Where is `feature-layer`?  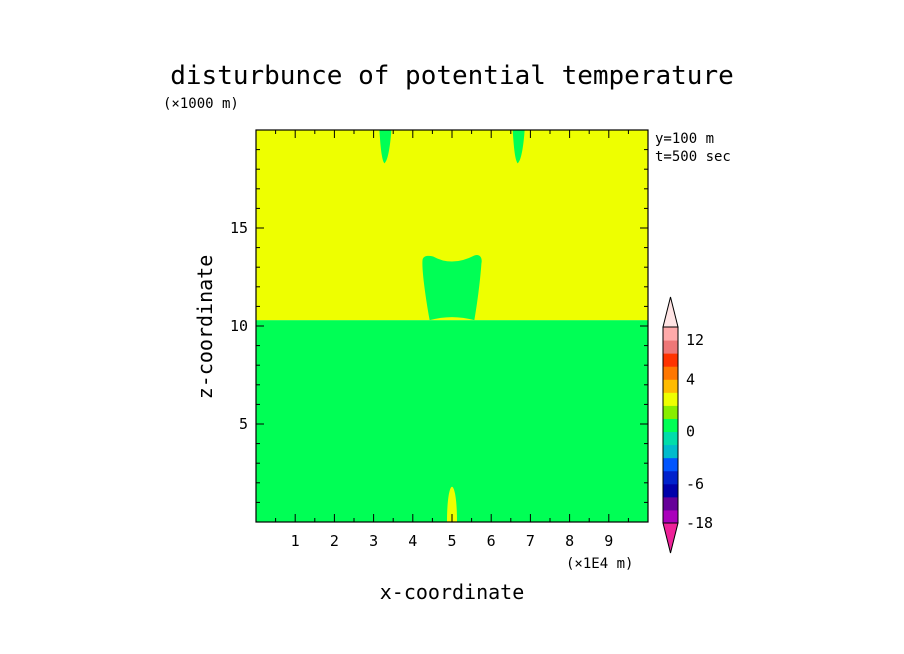 feature-layer is located at coordinates (452, 326).